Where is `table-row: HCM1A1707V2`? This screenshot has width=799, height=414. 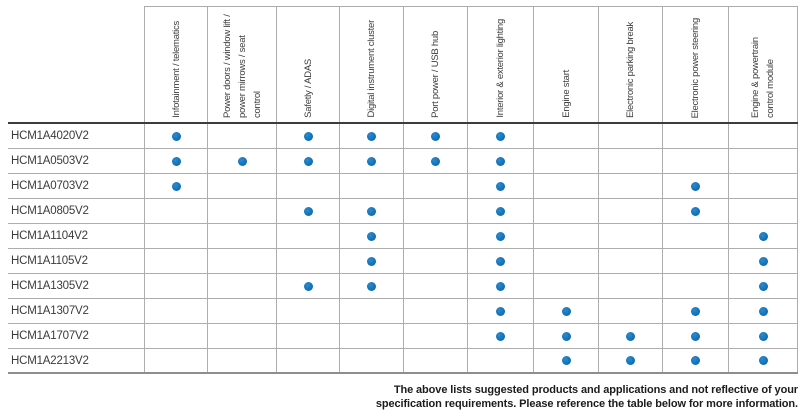 table-row: HCM1A1707V2 is located at coordinates (403, 336).